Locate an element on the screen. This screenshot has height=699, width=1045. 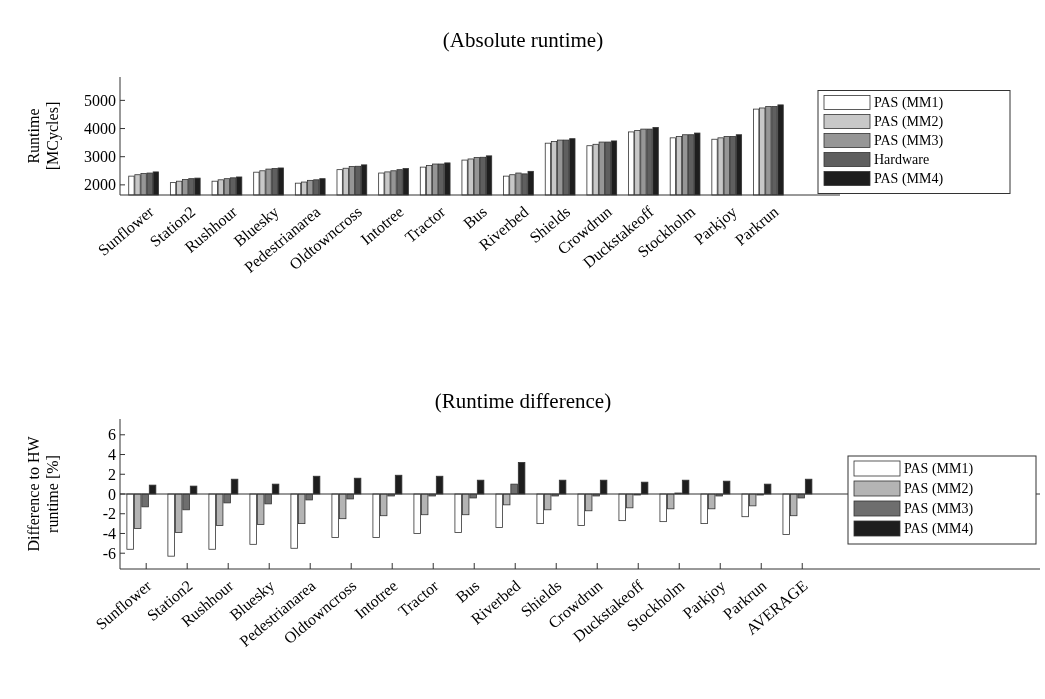
y-tick-label: -2 is located at coordinates (109, 514).